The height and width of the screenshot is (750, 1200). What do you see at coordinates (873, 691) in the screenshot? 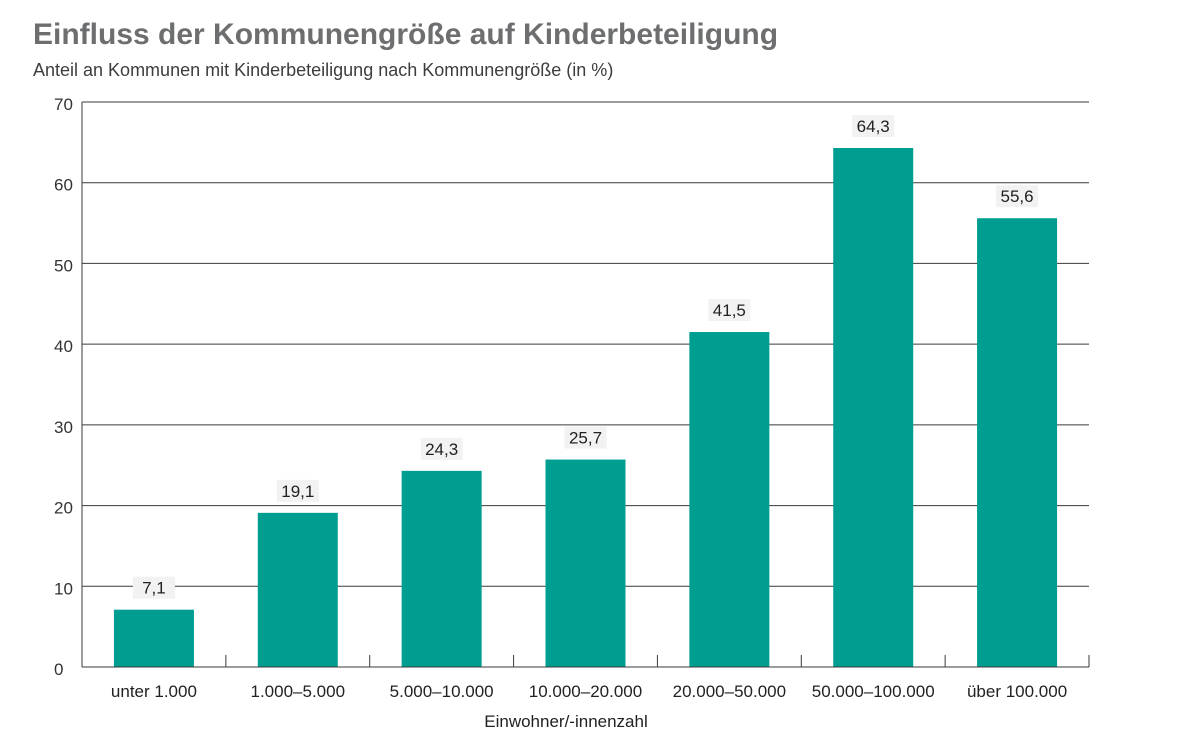
I see `x-tick-label: 50.000–100.000` at bounding box center [873, 691].